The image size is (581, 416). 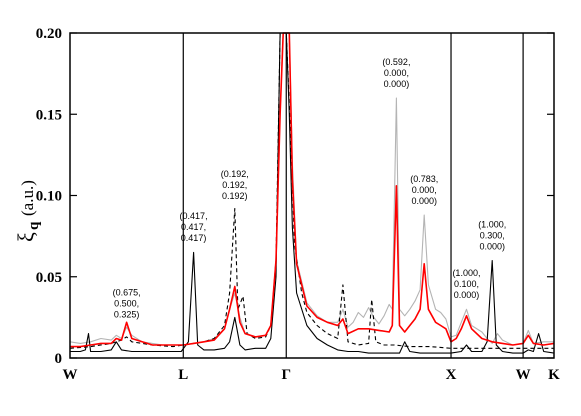 What do you see at coordinates (127, 315) in the screenshot?
I see `annotation-1-line-3: 0.325)` at bounding box center [127, 315].